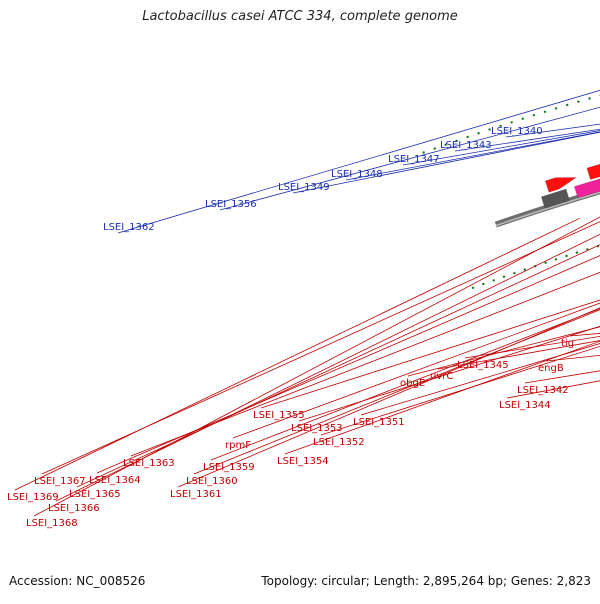  What do you see at coordinates (570, 104) in the screenshot?
I see `gene-track` at bounding box center [570, 104].